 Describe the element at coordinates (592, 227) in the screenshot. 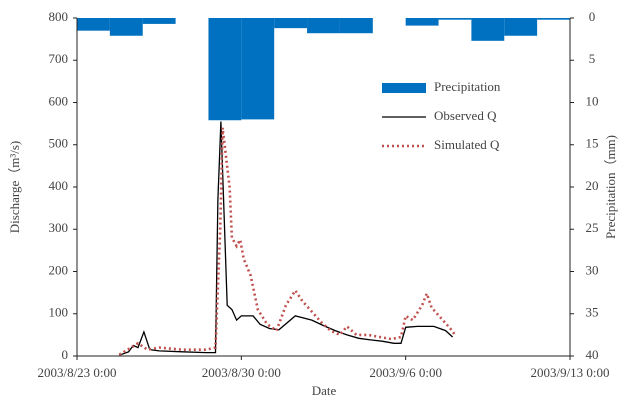

I see `y2-tick-label: 25` at that location.